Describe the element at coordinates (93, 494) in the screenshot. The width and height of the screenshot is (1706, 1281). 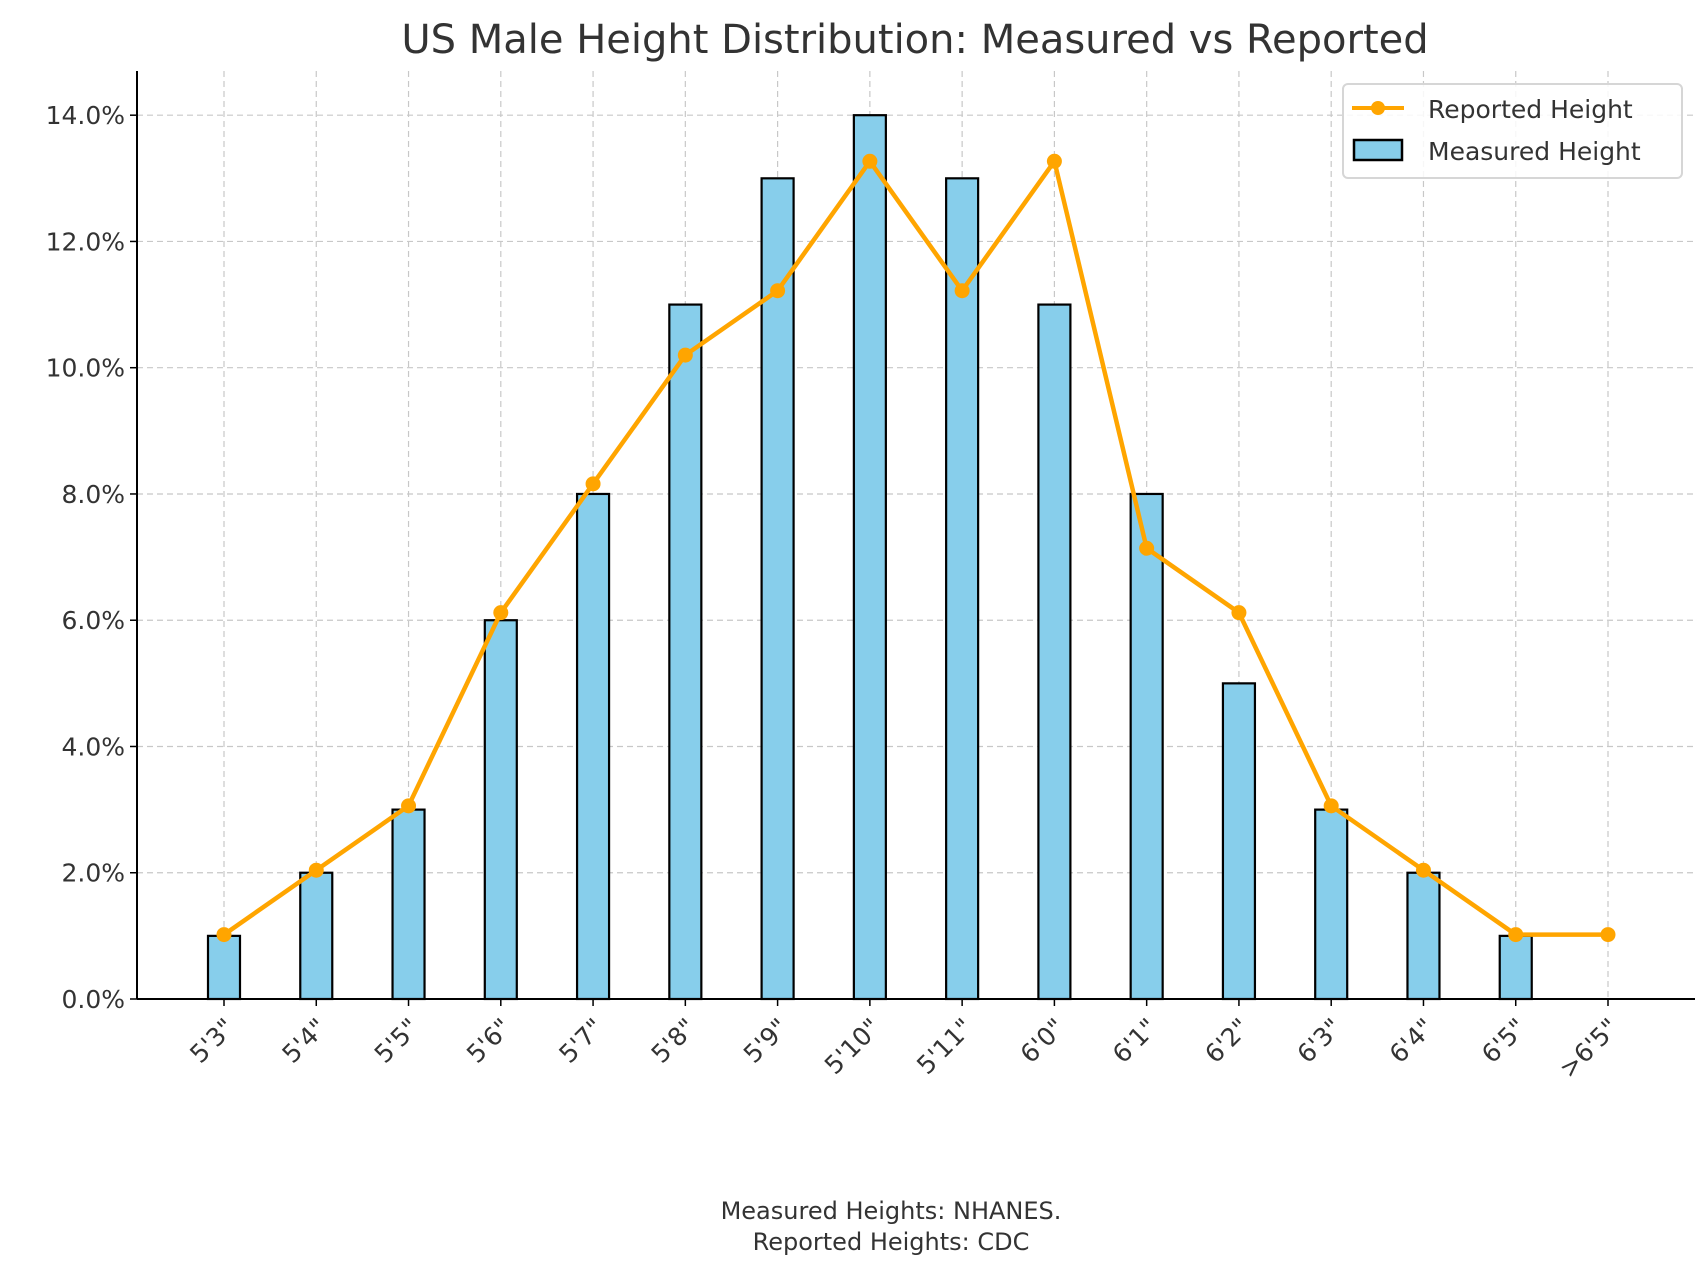
I see `y-tick-label: 8.0%` at that location.